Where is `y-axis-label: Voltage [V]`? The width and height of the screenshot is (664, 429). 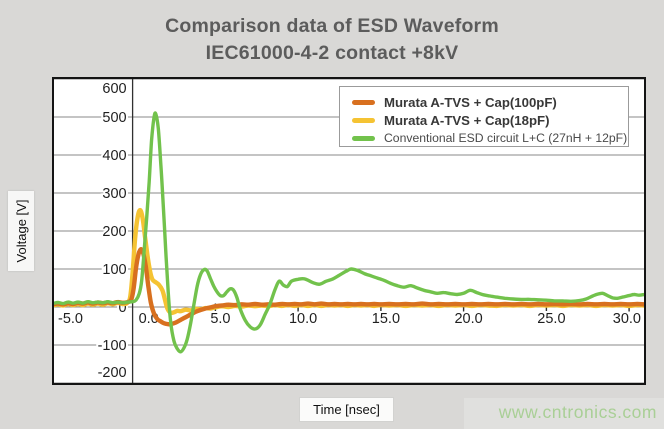 y-axis-label: Voltage [V] is located at coordinates (21, 231).